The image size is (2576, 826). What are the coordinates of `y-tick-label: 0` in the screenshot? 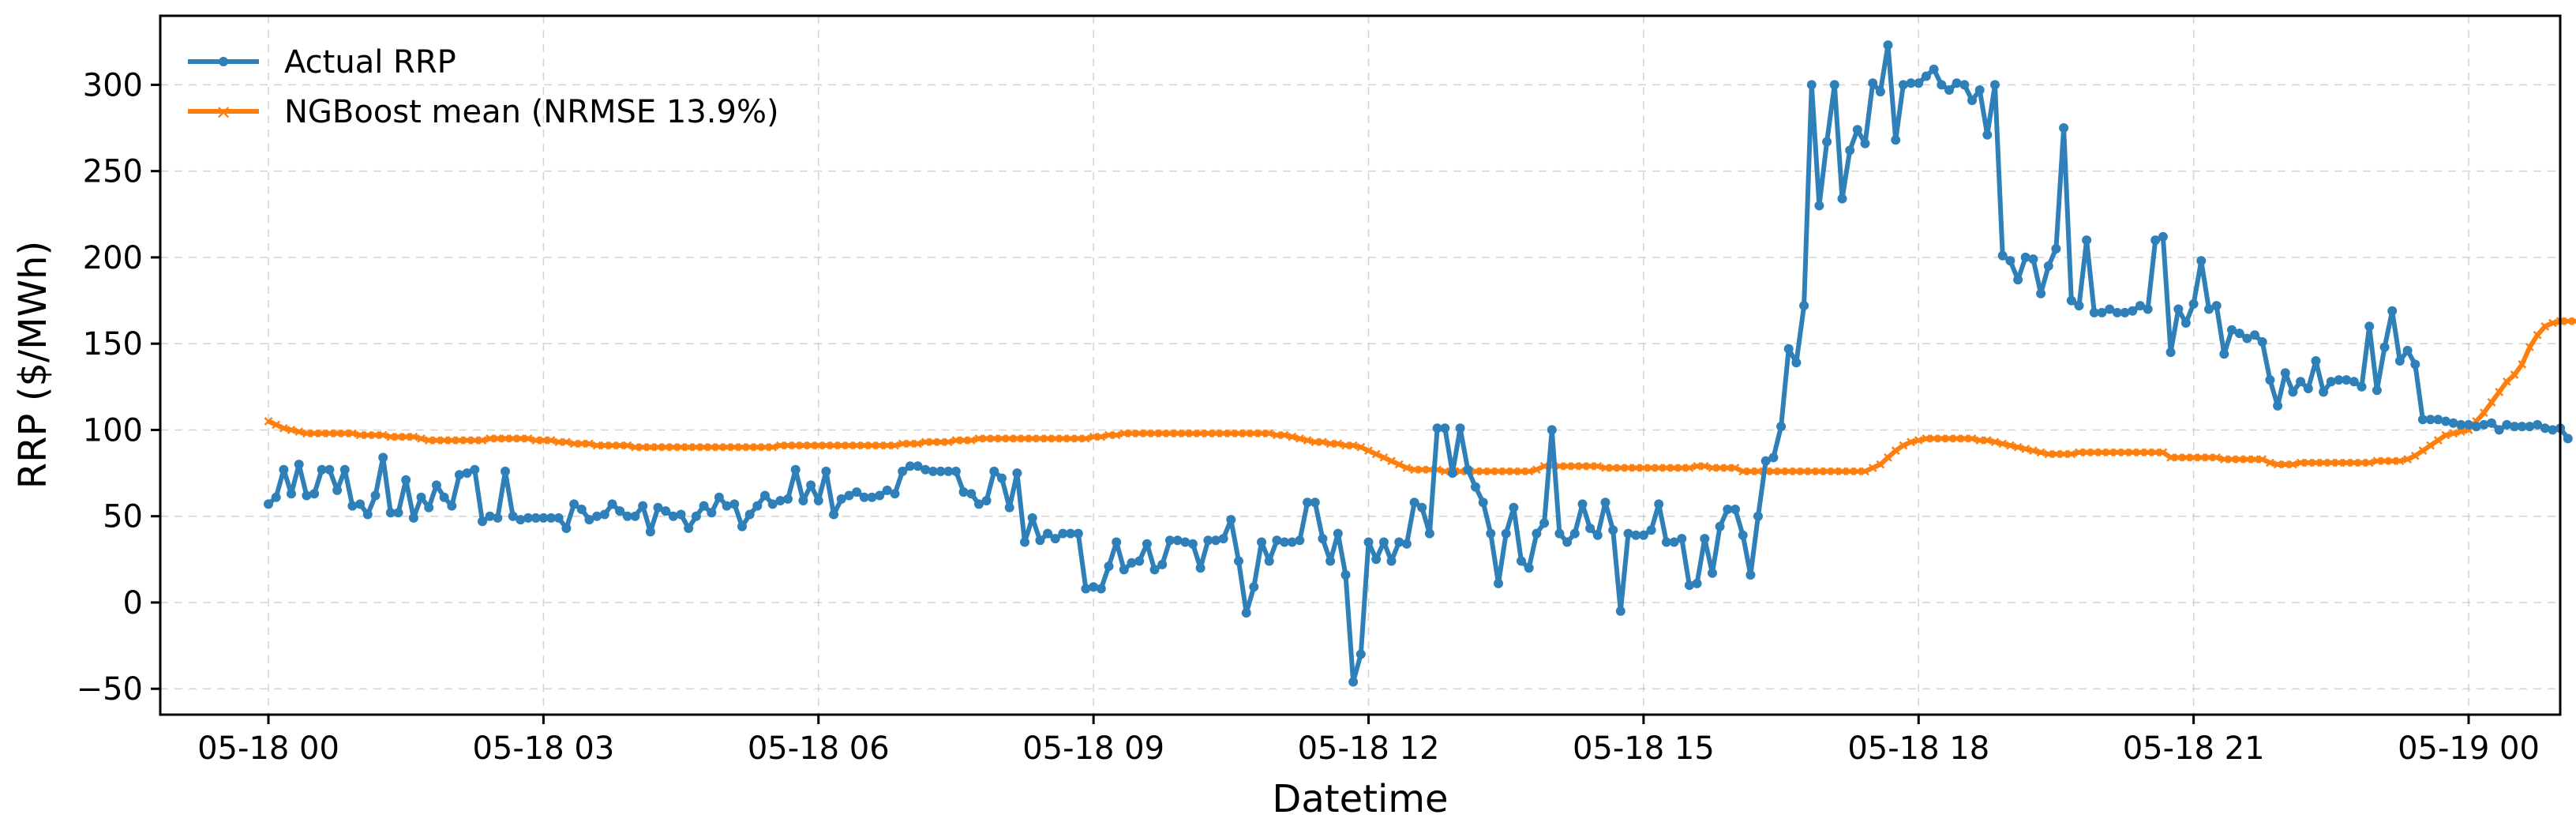 It's located at (133, 603).